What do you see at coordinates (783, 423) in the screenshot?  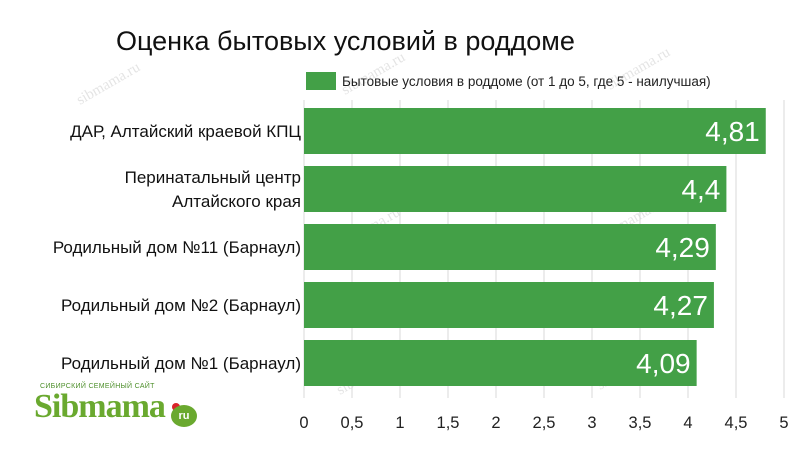 I see `tick-label: 5` at bounding box center [783, 423].